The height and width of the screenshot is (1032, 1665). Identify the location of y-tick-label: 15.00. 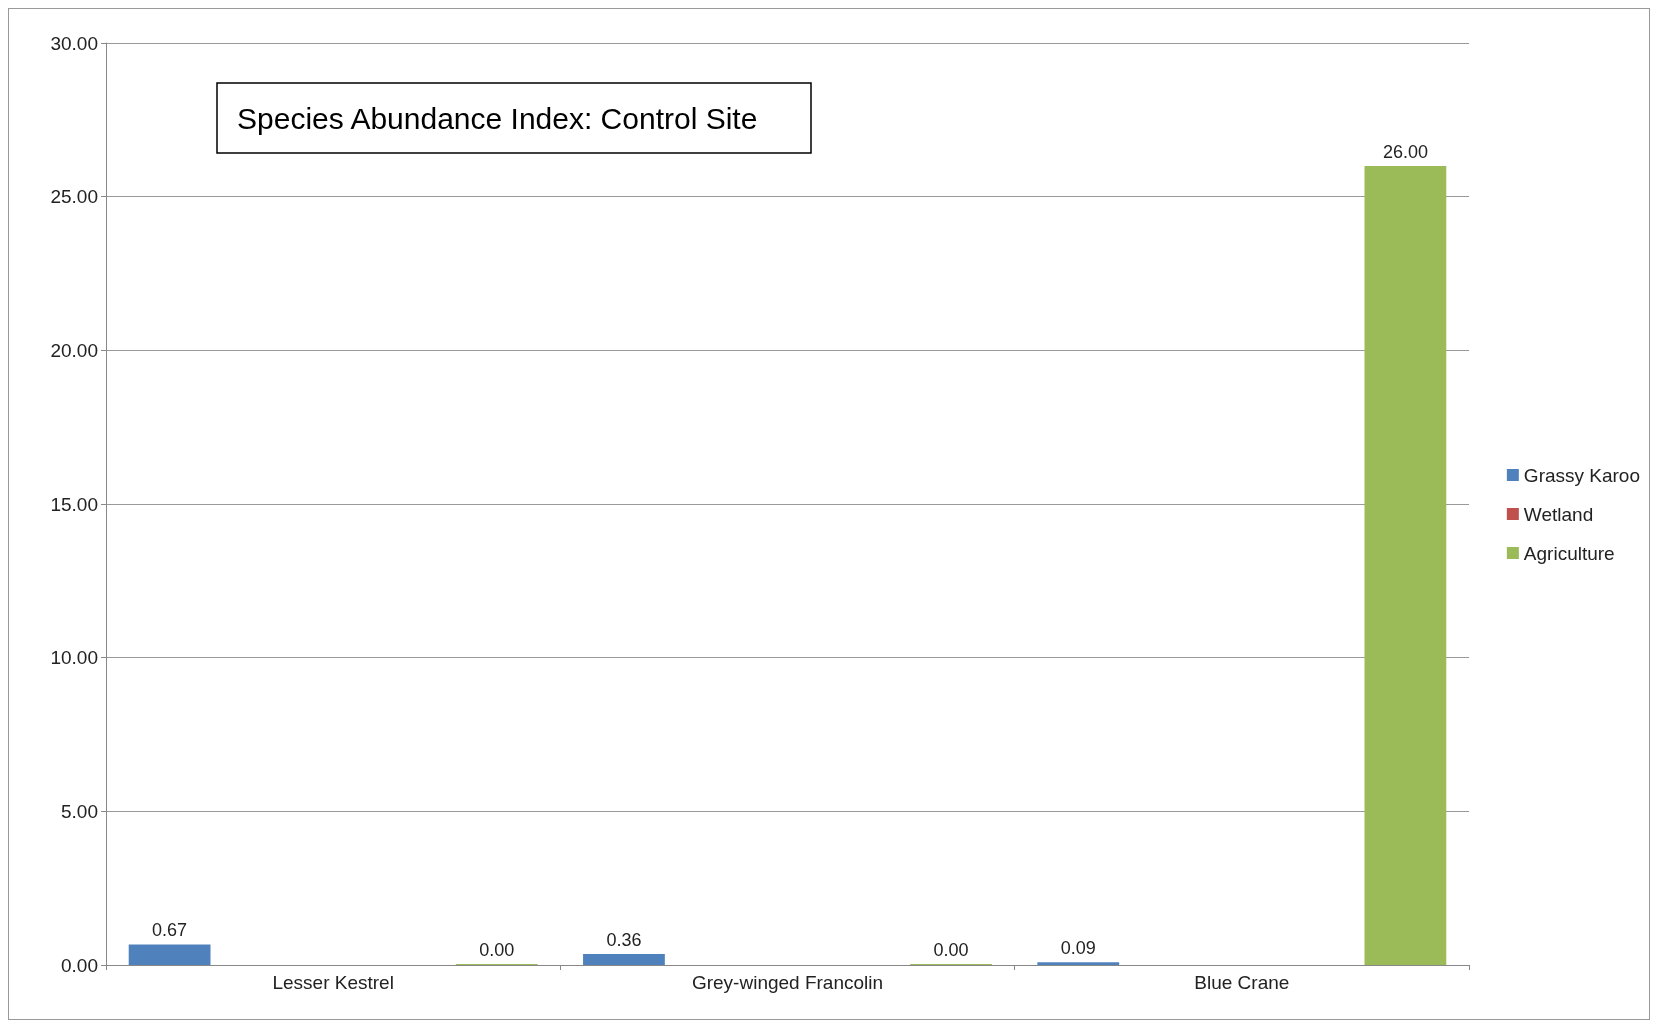
(74, 504).